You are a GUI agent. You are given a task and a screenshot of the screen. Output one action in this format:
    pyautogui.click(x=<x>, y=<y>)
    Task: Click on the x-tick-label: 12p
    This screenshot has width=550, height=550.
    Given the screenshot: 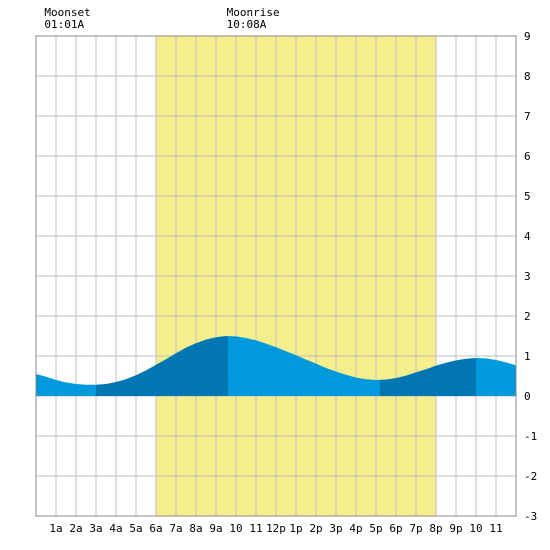 What is the action you would take?
    pyautogui.click(x=276, y=528)
    